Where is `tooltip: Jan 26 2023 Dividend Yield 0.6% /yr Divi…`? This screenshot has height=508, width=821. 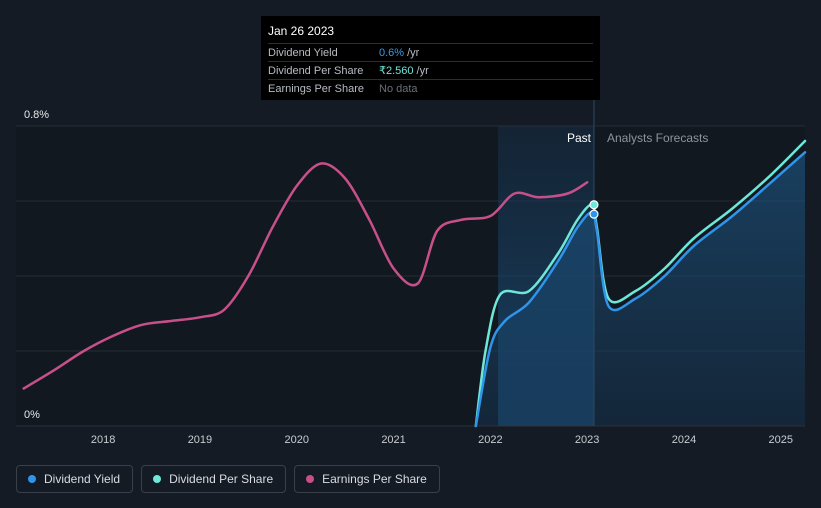
tooltip: Jan 26 2023 Dividend Yield 0.6% /yr Divi… is located at coordinates (430, 58).